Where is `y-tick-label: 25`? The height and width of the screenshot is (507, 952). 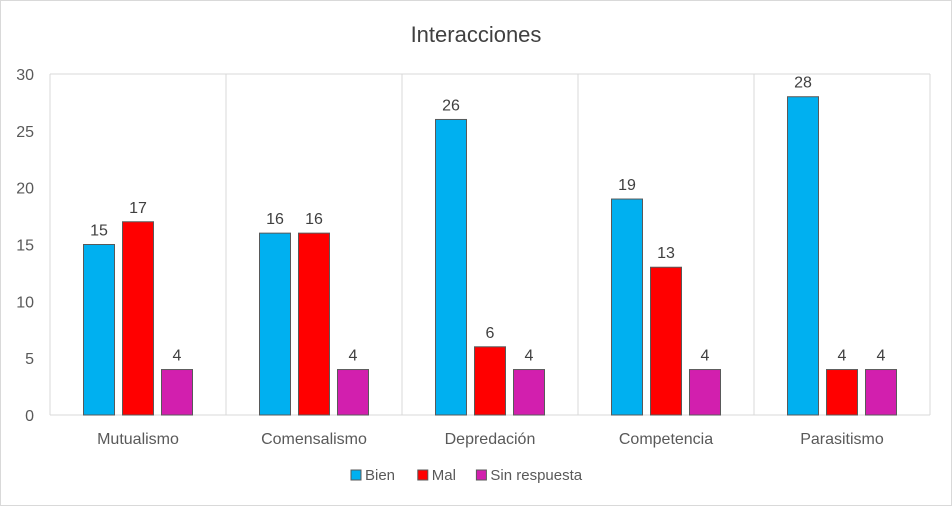
y-tick-label: 25 is located at coordinates (25, 132).